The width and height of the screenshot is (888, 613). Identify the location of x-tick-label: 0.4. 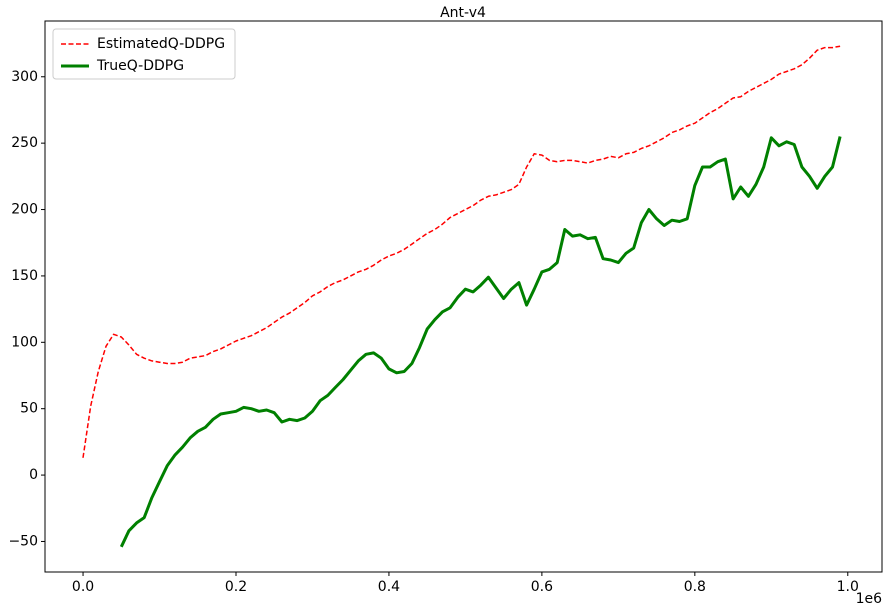
(389, 587).